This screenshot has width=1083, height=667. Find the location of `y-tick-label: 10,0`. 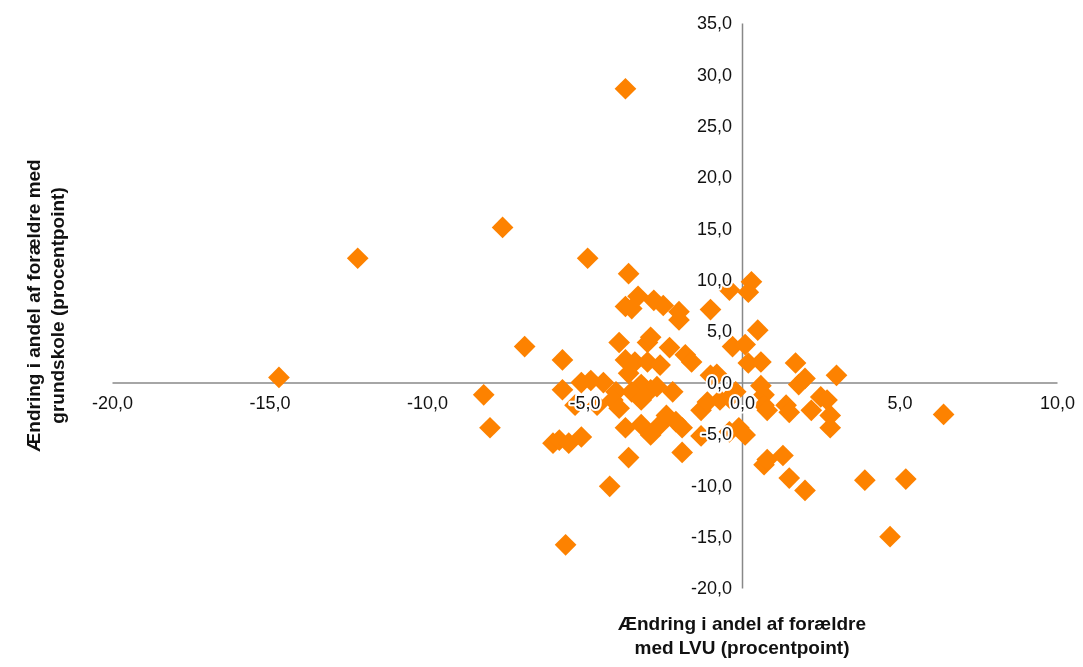

y-tick-label: 10,0 is located at coordinates (714, 280).